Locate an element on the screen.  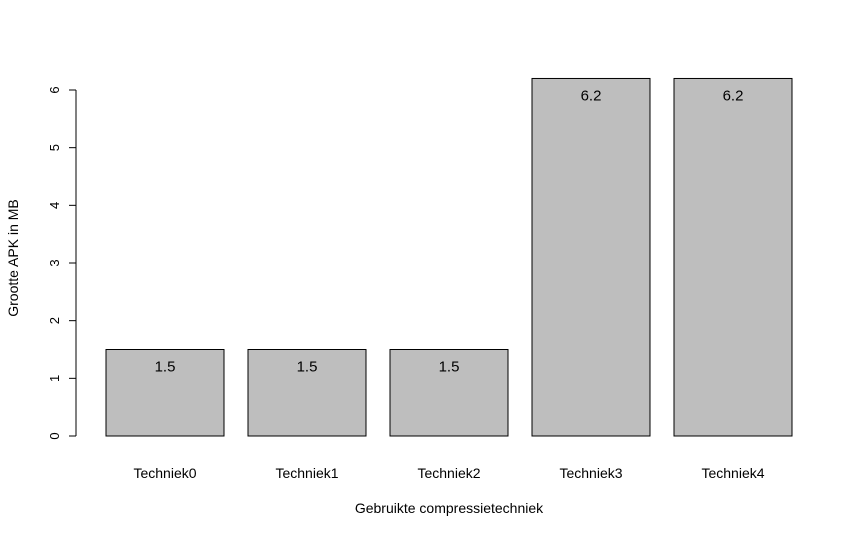
y-tick-label: 5 is located at coordinates (54, 147).